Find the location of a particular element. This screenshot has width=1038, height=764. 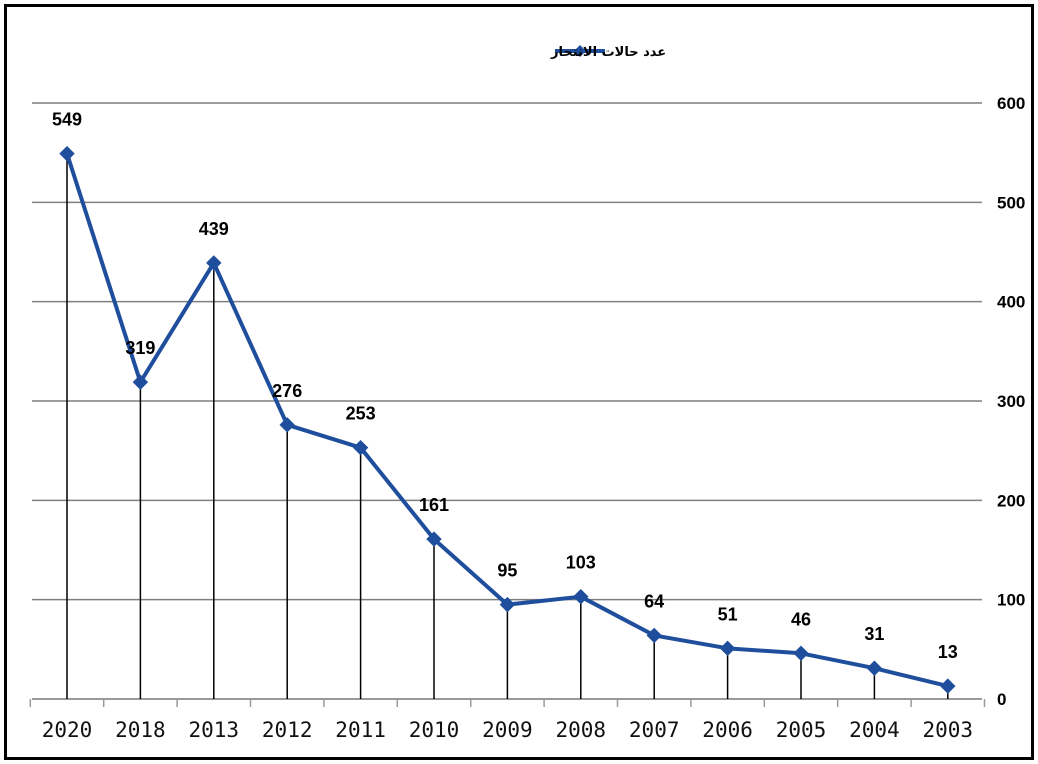

data-label: 319 is located at coordinates (140, 348).